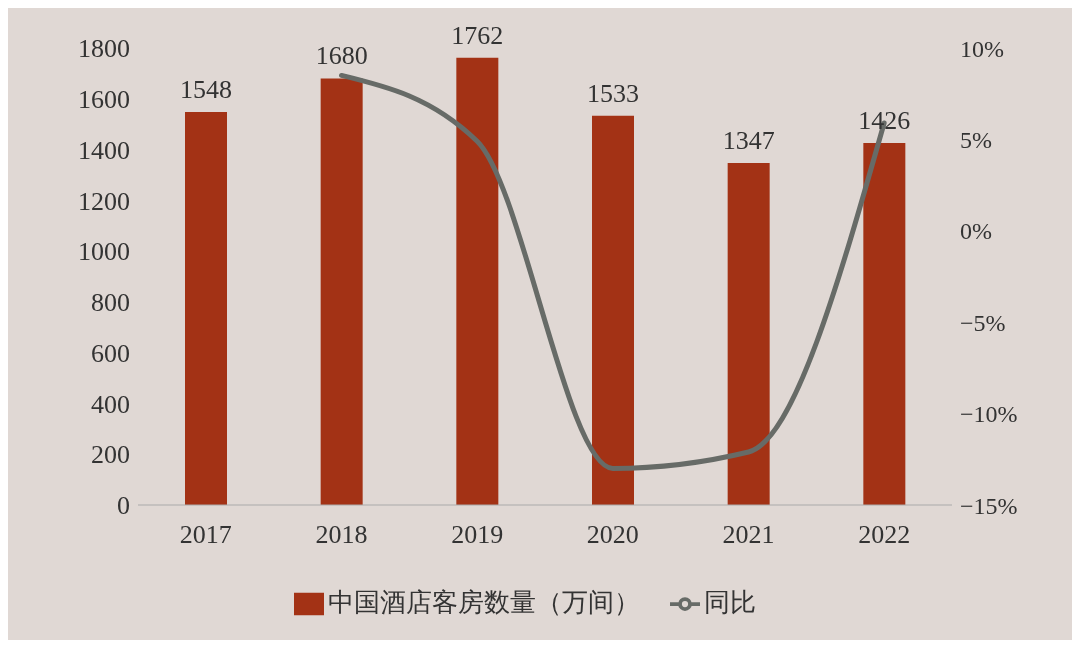 Image resolution: width=1080 pixels, height=648 pixels. I want to click on legend-label: 同比, so click(730, 602).